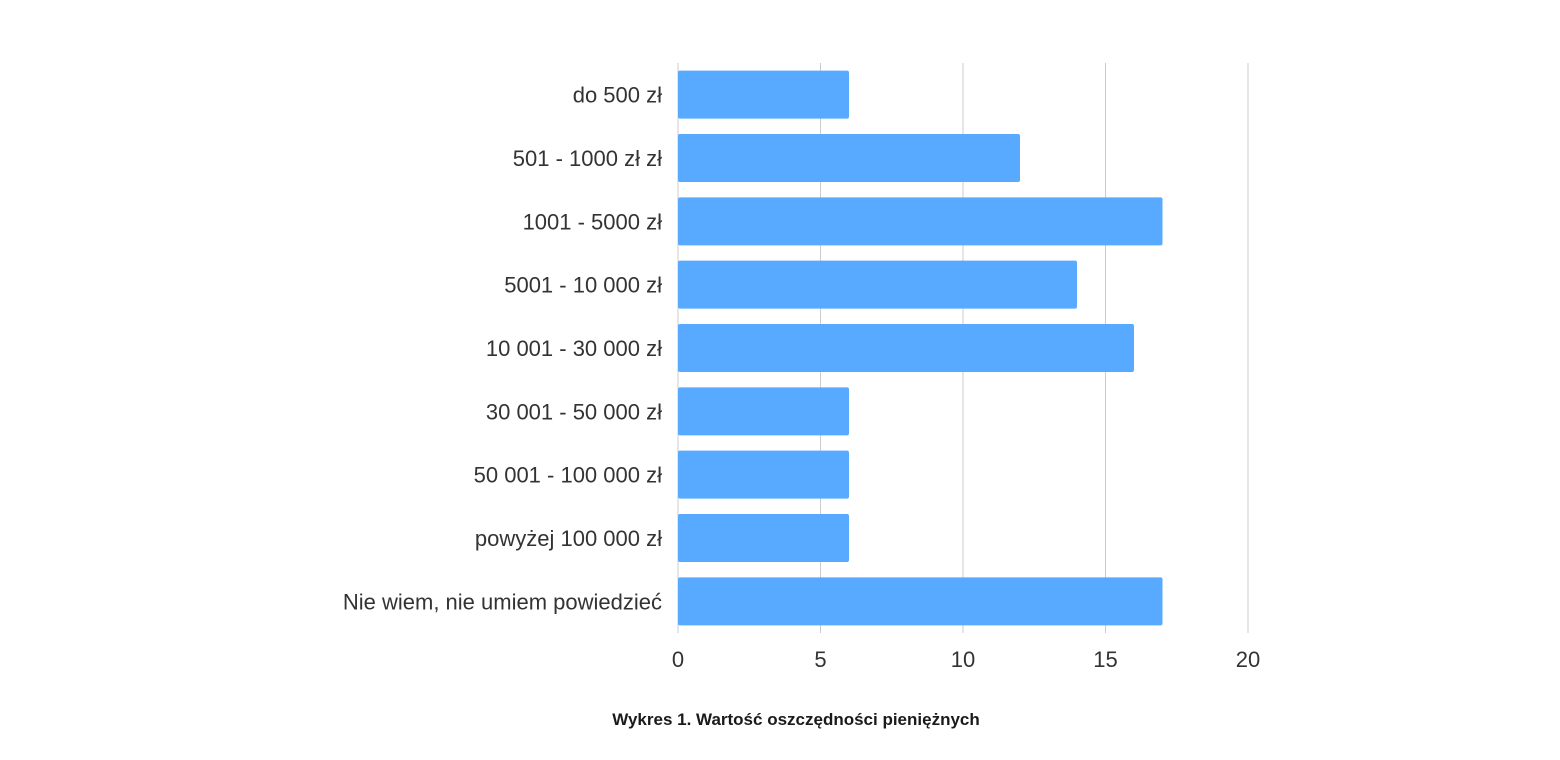 Image resolution: width=1560 pixels, height=760 pixels. I want to click on x-tick-label: 15, so click(1105, 659).